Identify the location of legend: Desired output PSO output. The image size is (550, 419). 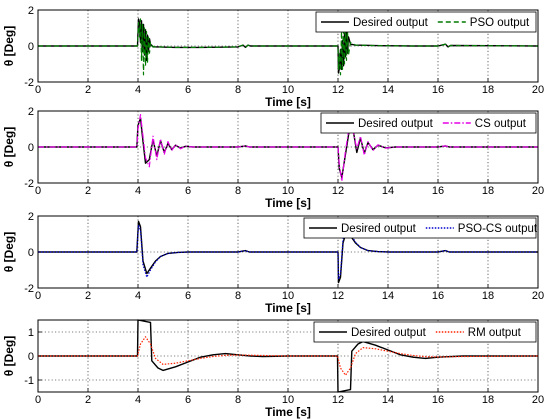
(426, 22).